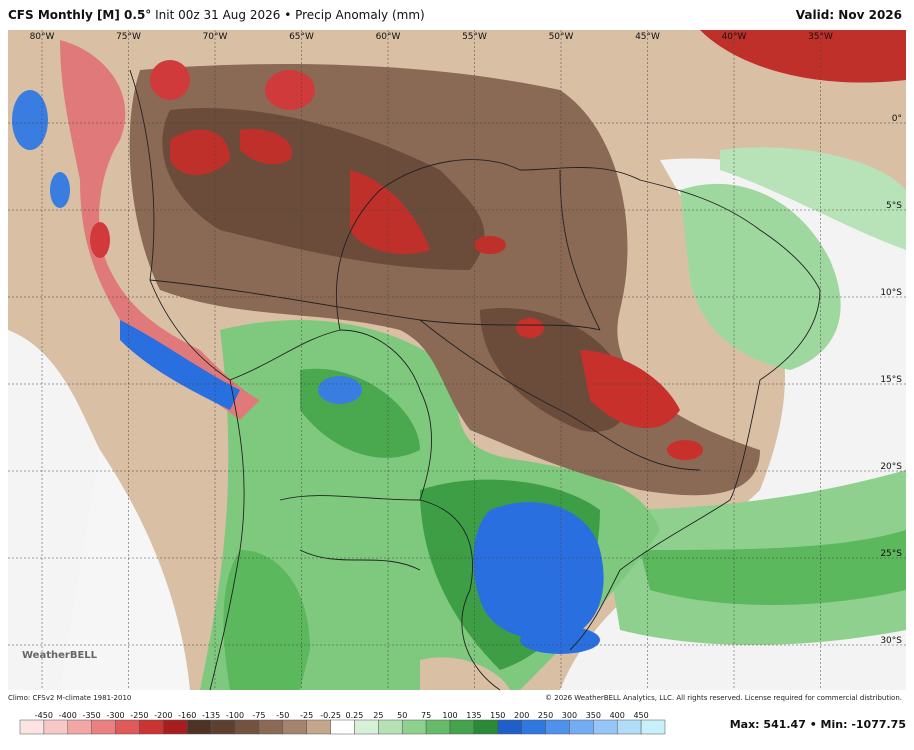  Describe the element at coordinates (474, 37) in the screenshot. I see `lon-label: 55°W` at that location.